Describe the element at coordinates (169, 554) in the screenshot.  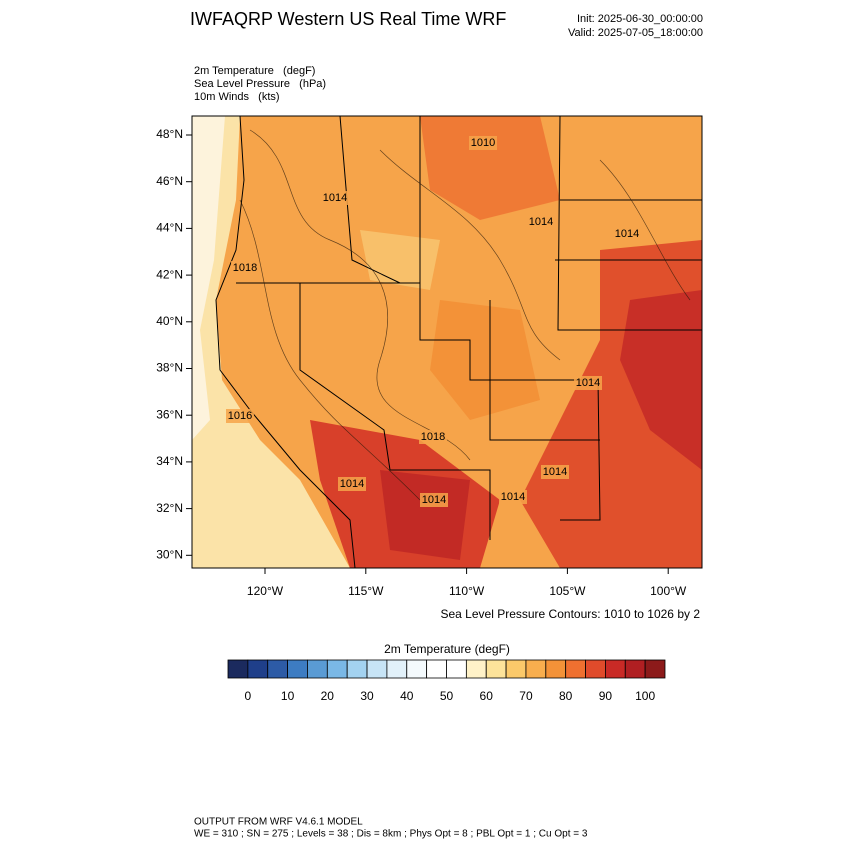
I see `lat-label: 30°N` at that location.